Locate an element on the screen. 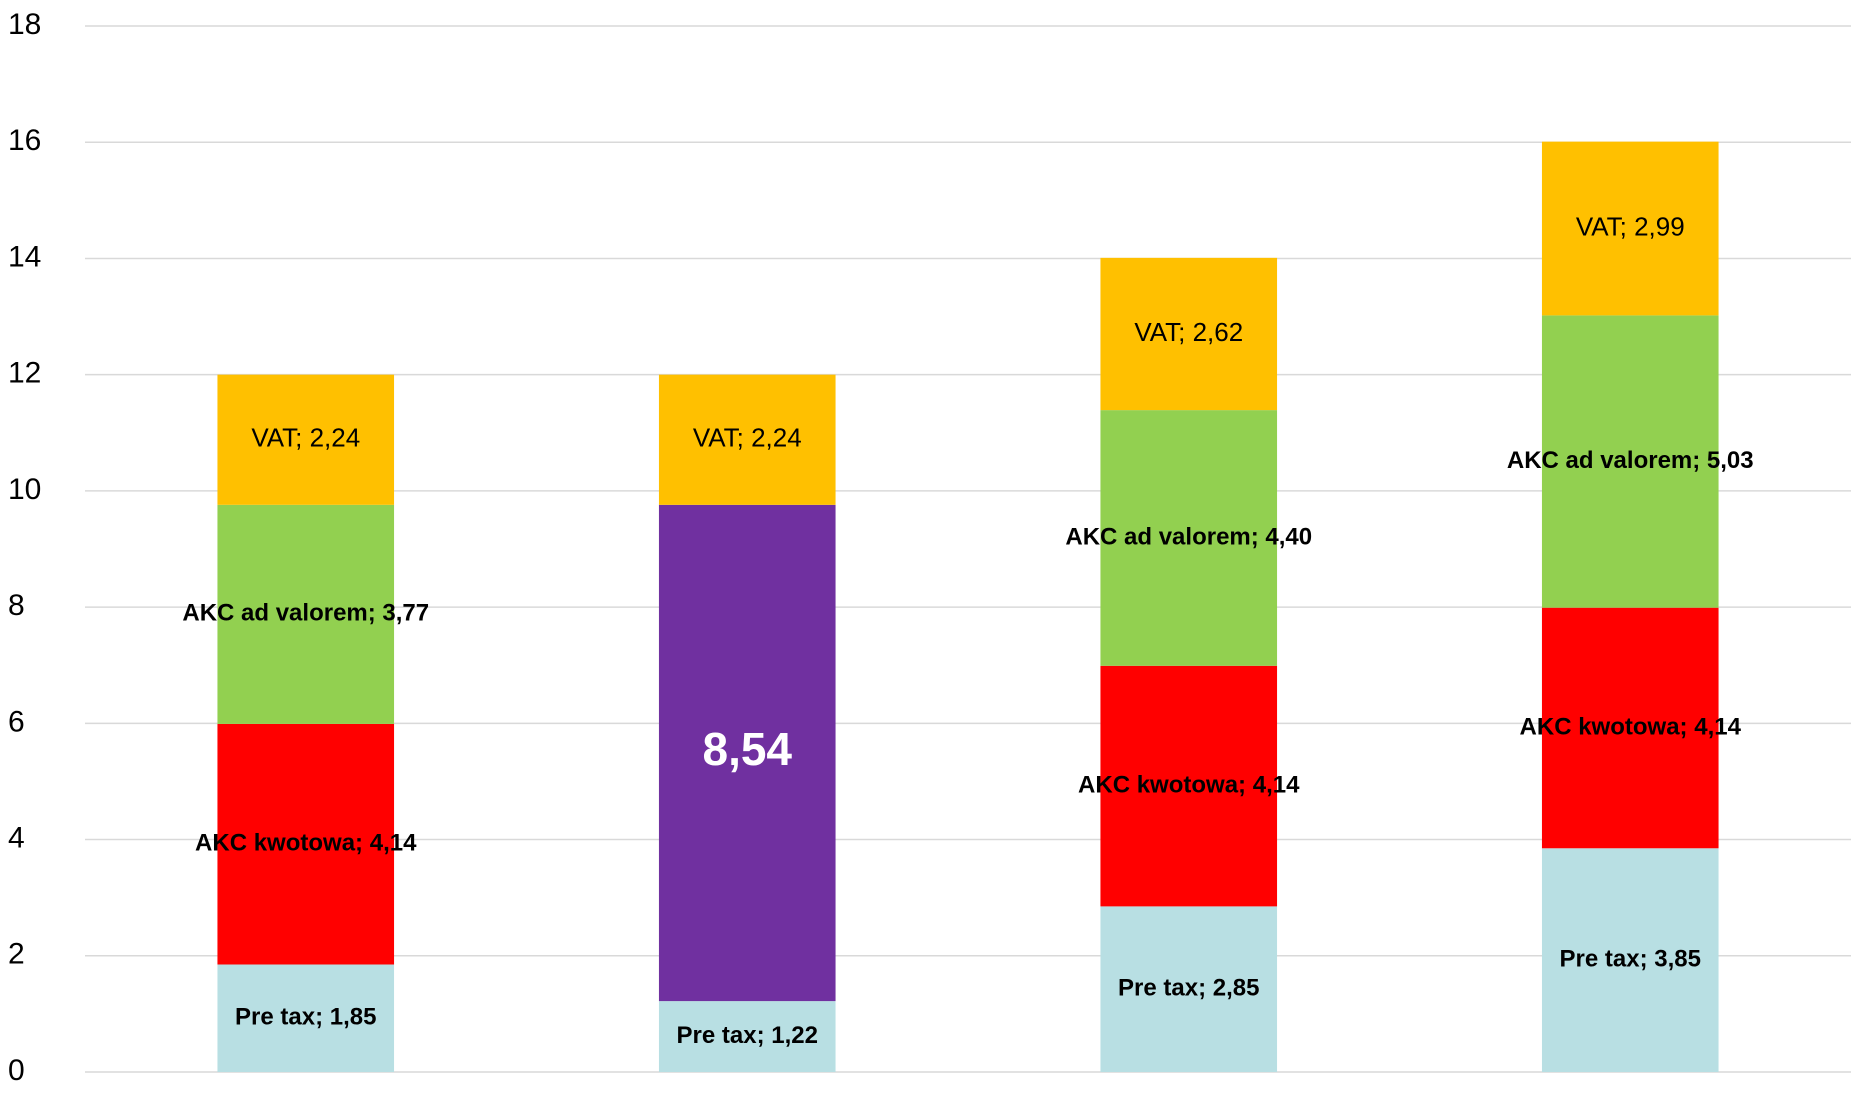 This screenshot has height=1094, width=1851. y-tick-label: 0 is located at coordinates (16, 1070).